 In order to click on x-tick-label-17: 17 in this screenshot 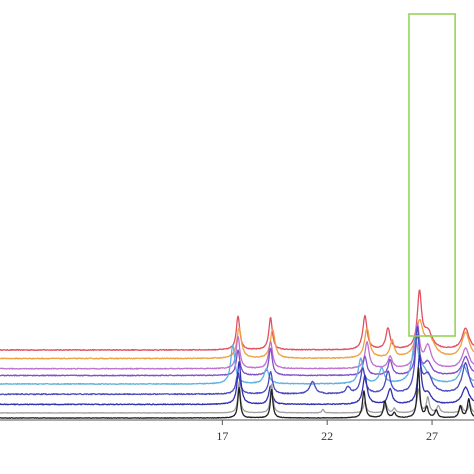, I will do `click(222, 436)`.